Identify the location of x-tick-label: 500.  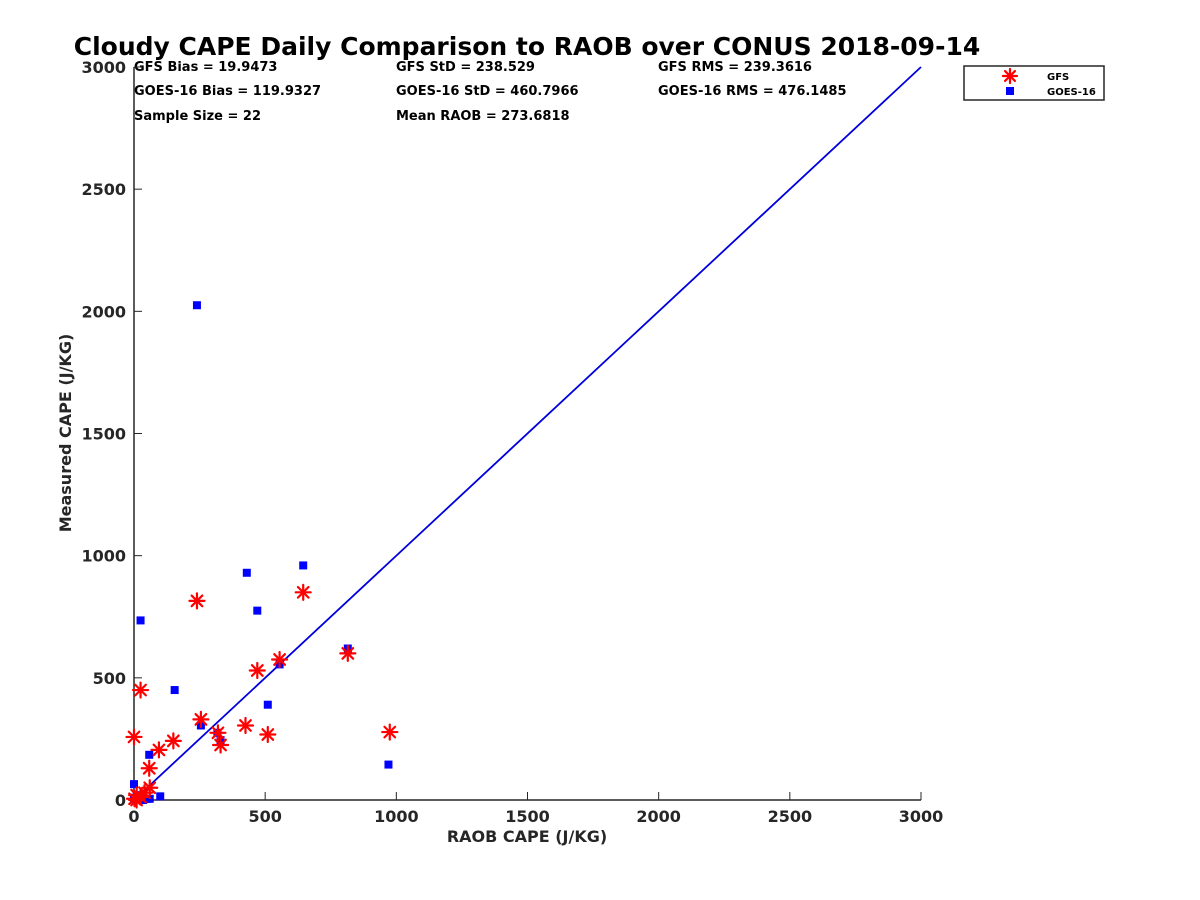
(264, 816).